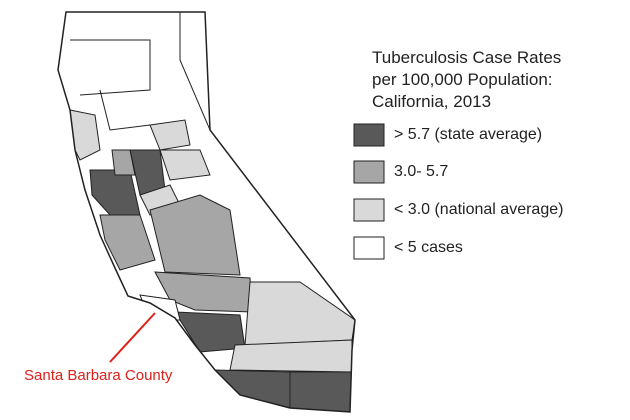 The image size is (630, 420). I want to click on annotation-arrow, so click(132, 337).